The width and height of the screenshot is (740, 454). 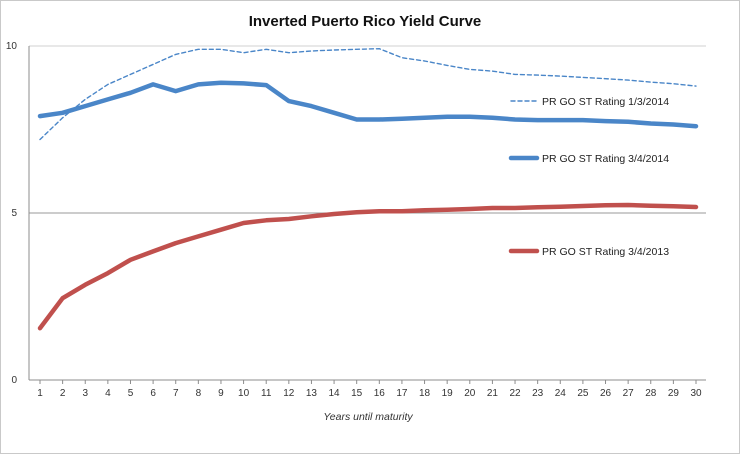 I want to click on x-tick-label: 28, so click(x=651, y=393).